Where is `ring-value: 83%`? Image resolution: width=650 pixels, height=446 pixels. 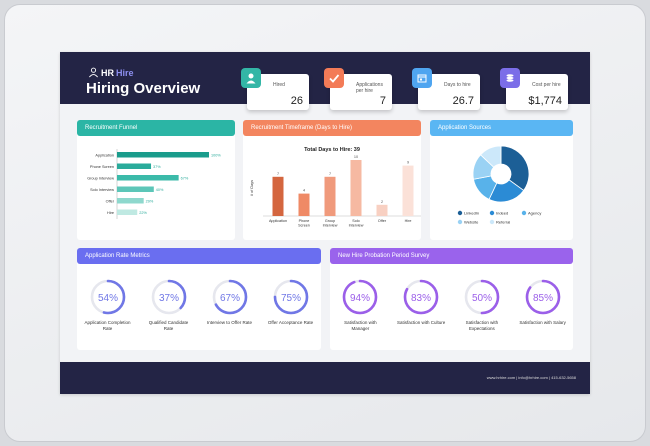 ring-value: 83% is located at coordinates (421, 298).